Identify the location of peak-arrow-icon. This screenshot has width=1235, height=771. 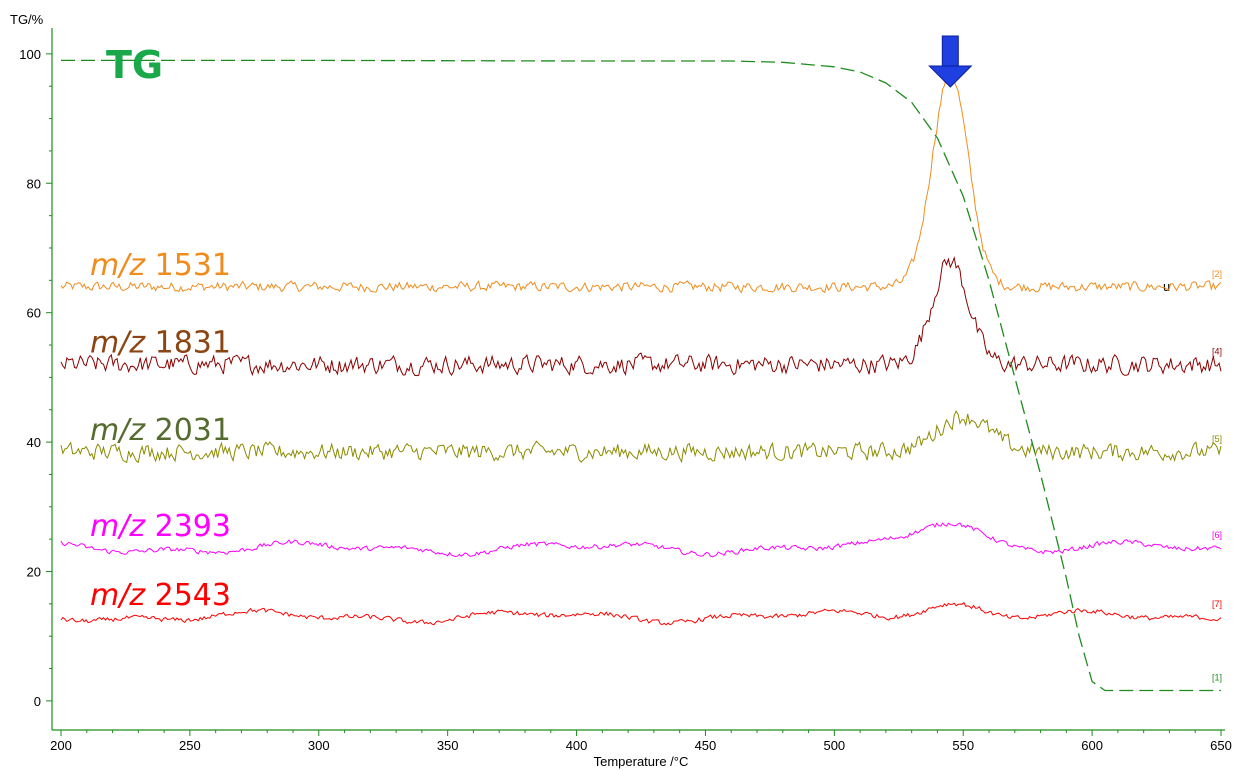
(950, 61).